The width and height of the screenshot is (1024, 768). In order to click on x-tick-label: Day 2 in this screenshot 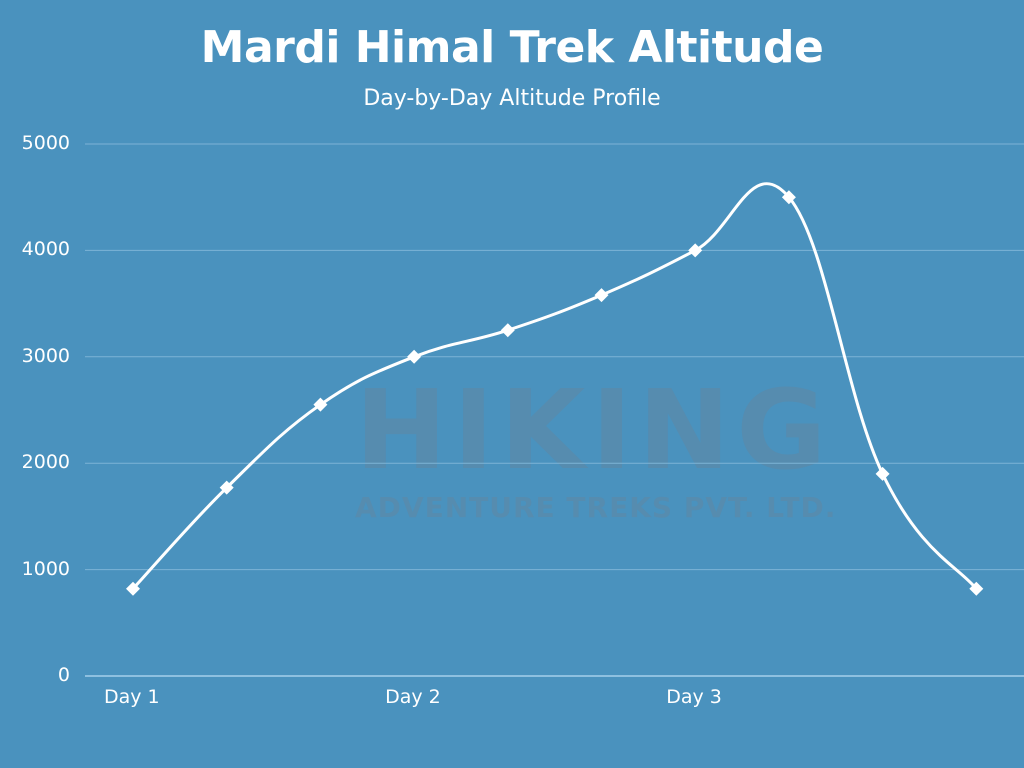, I will do `click(413, 697)`.